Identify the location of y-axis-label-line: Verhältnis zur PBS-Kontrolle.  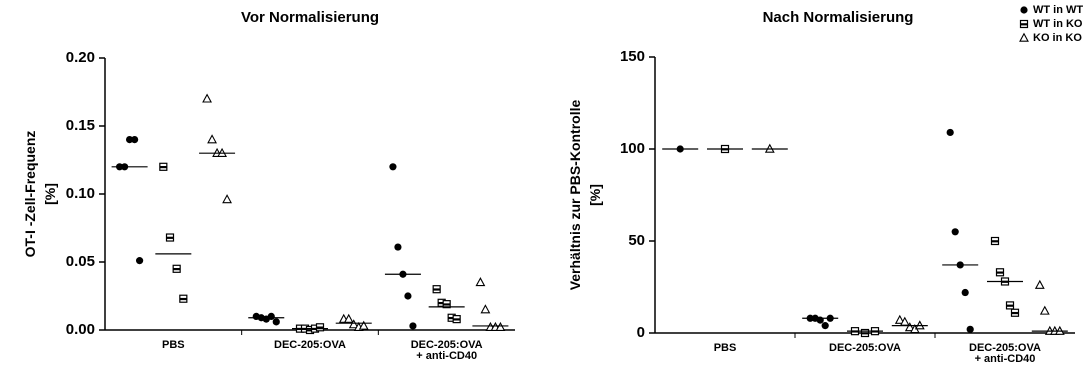
(575, 194).